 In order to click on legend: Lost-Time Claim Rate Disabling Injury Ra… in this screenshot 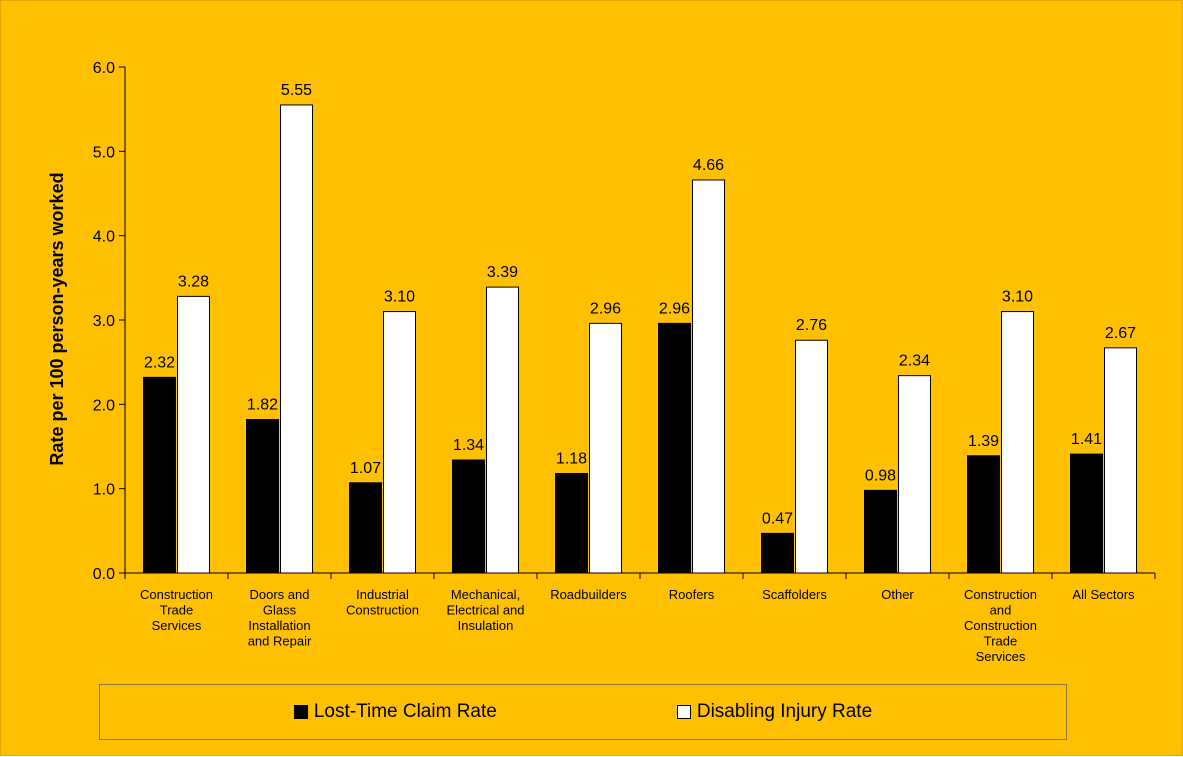, I will do `click(583, 712)`.